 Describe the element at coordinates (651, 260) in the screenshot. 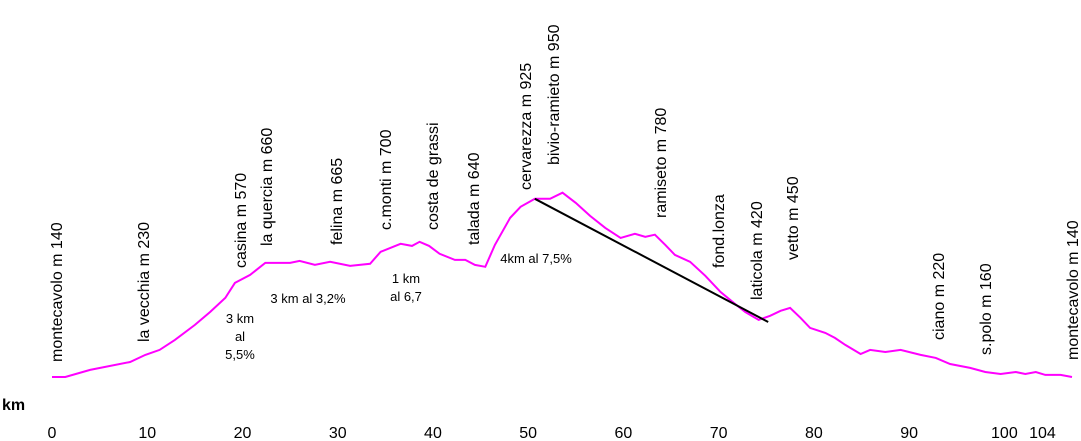

I see `slope-line` at that location.